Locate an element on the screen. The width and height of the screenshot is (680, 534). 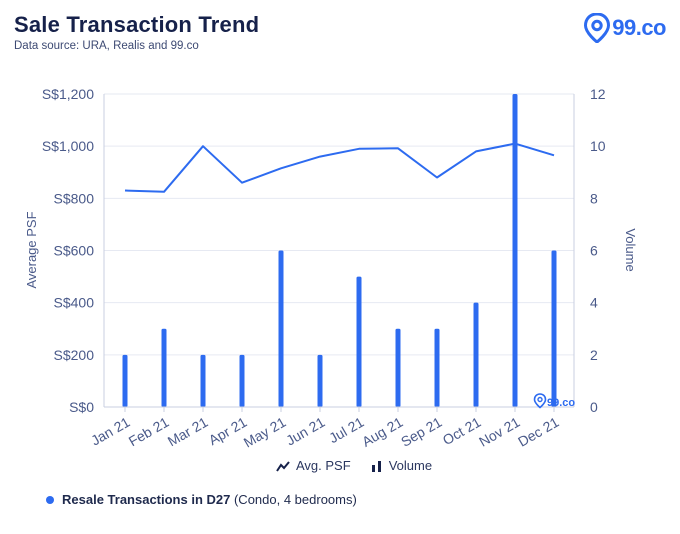
x-tick-label: Jul 21 is located at coordinates (346, 430).